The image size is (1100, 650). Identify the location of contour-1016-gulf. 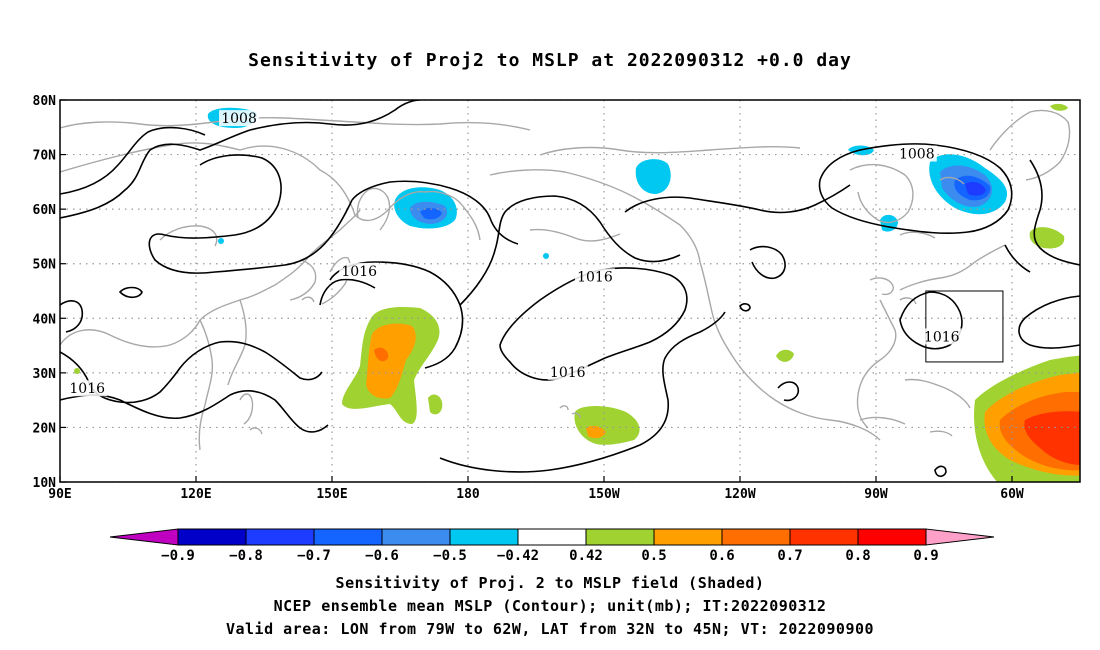
(788, 391).